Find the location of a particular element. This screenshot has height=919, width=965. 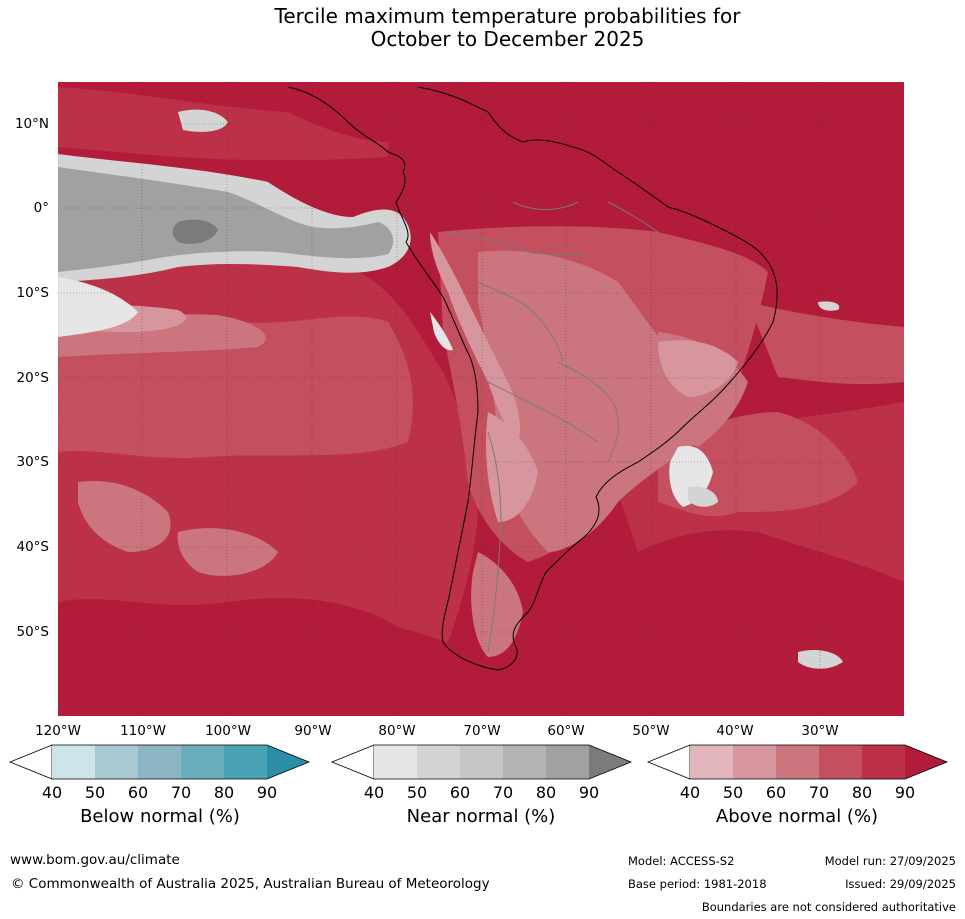

website-link: www.bom.gov.au/climate is located at coordinates (95, 860).